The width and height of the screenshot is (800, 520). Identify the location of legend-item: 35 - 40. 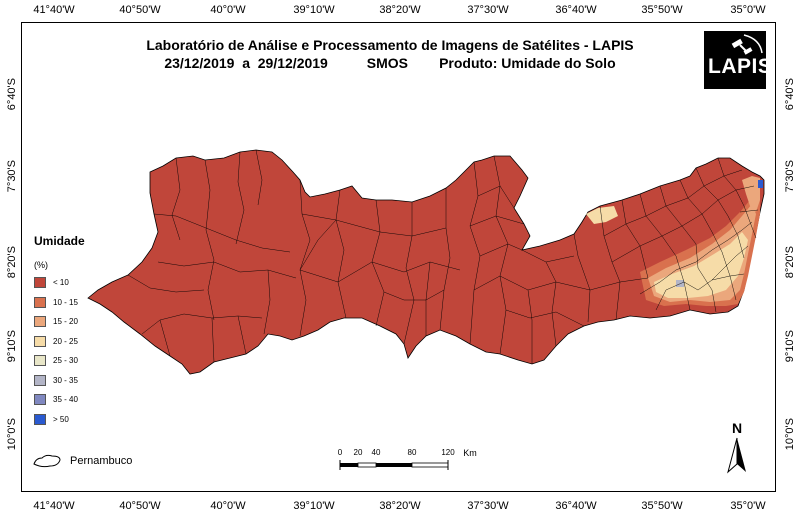
(94, 400).